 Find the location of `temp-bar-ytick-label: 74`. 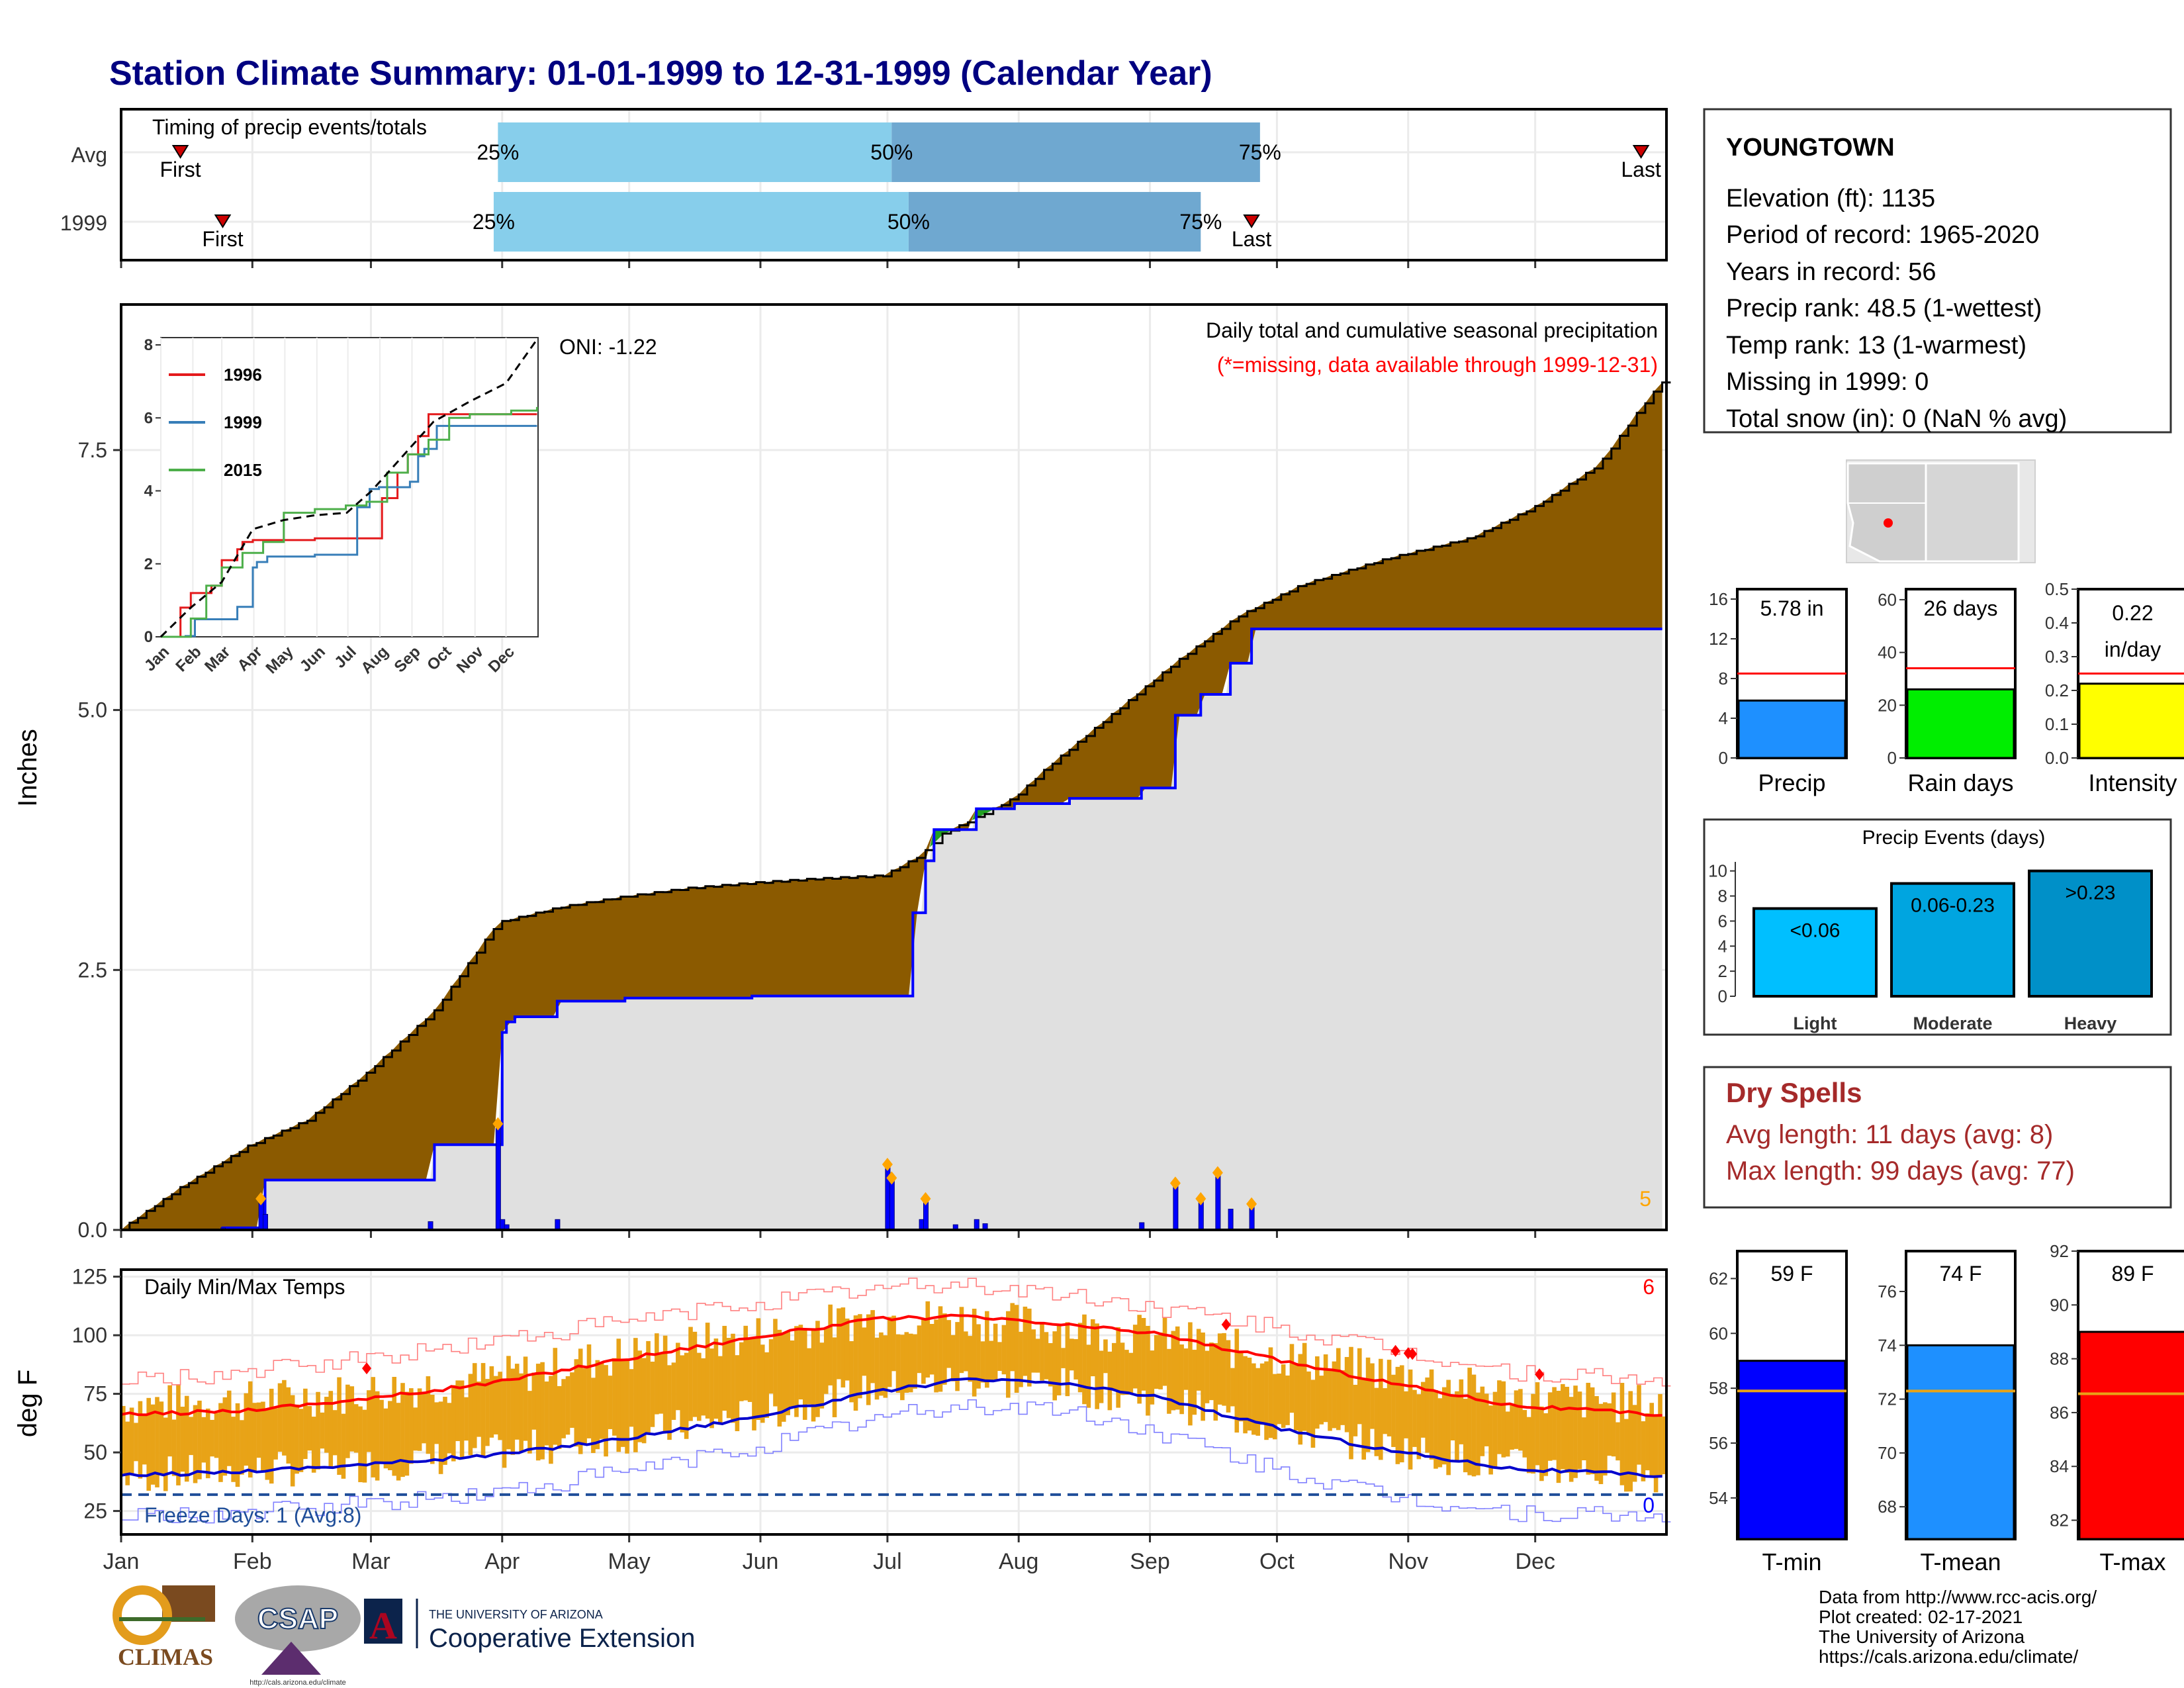

temp-bar-ytick-label: 74 is located at coordinates (1888, 1345).